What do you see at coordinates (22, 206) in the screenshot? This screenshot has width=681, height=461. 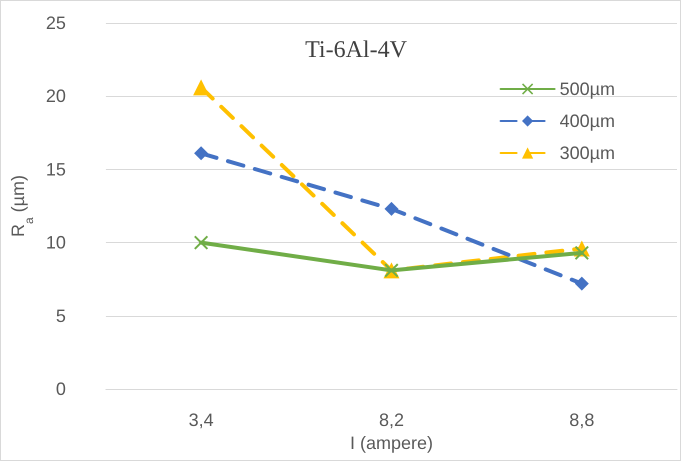 I see `y-axis-title: Ra (µm)` at bounding box center [22, 206].